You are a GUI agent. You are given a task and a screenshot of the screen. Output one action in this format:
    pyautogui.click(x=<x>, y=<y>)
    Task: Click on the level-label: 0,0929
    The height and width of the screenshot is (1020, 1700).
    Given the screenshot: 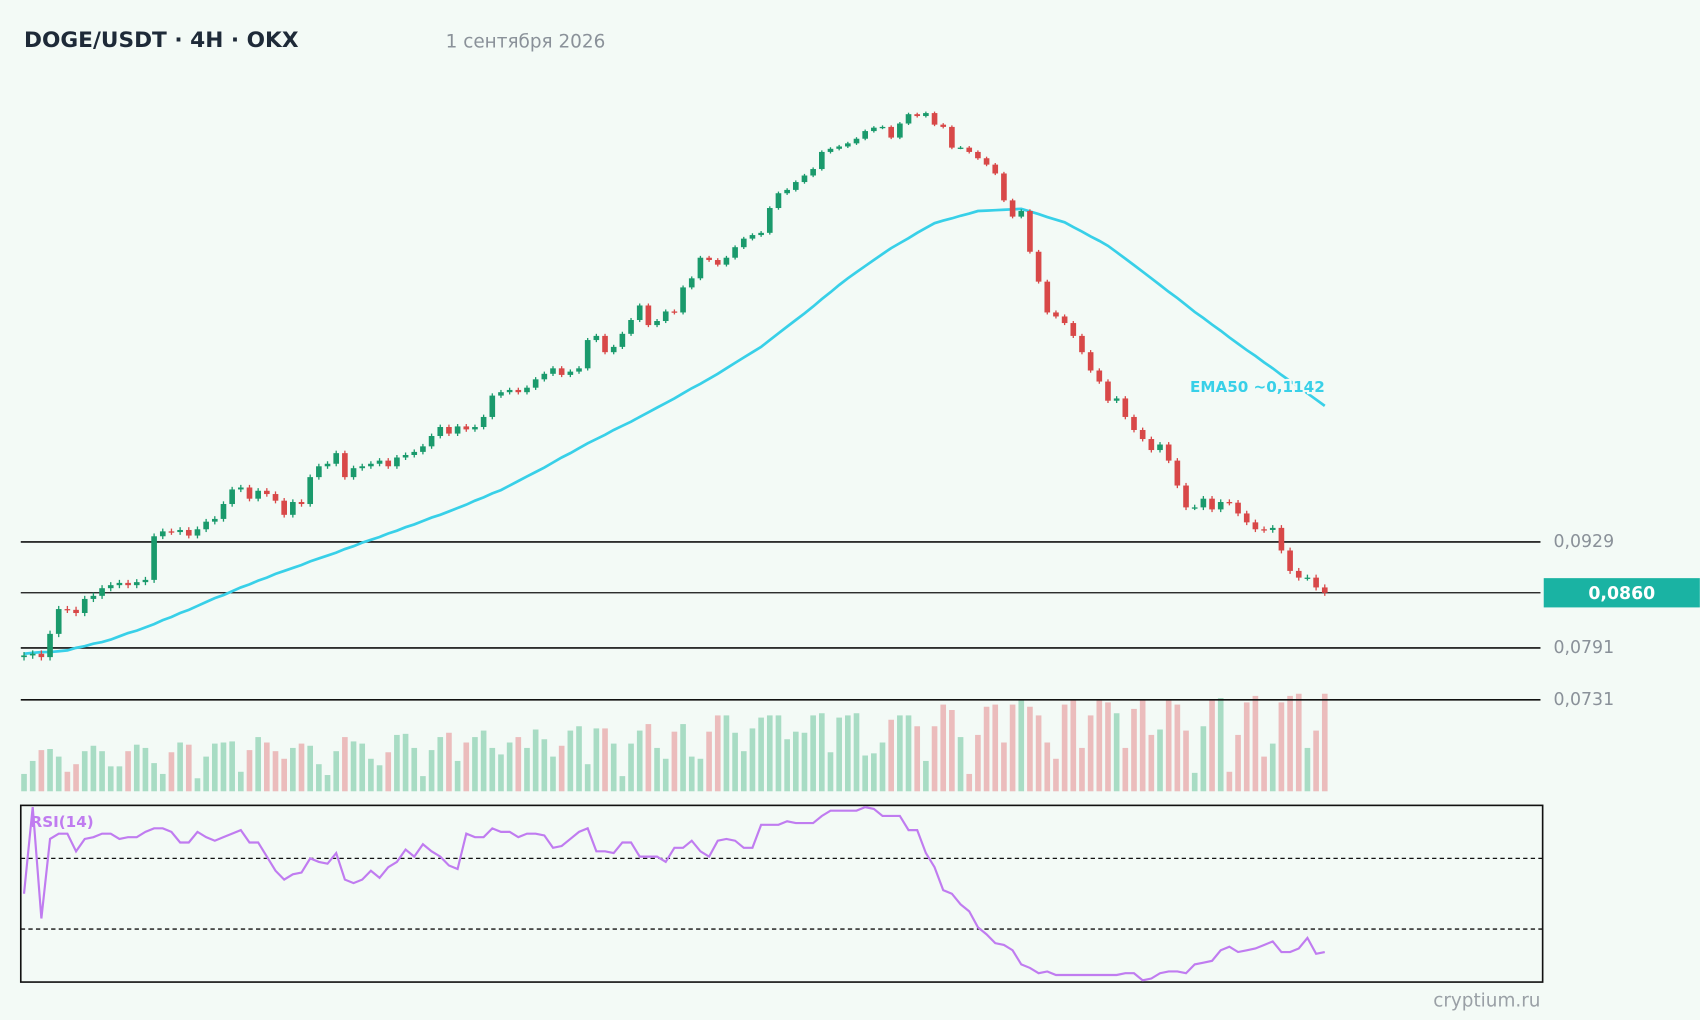 What is the action you would take?
    pyautogui.click(x=1583, y=542)
    